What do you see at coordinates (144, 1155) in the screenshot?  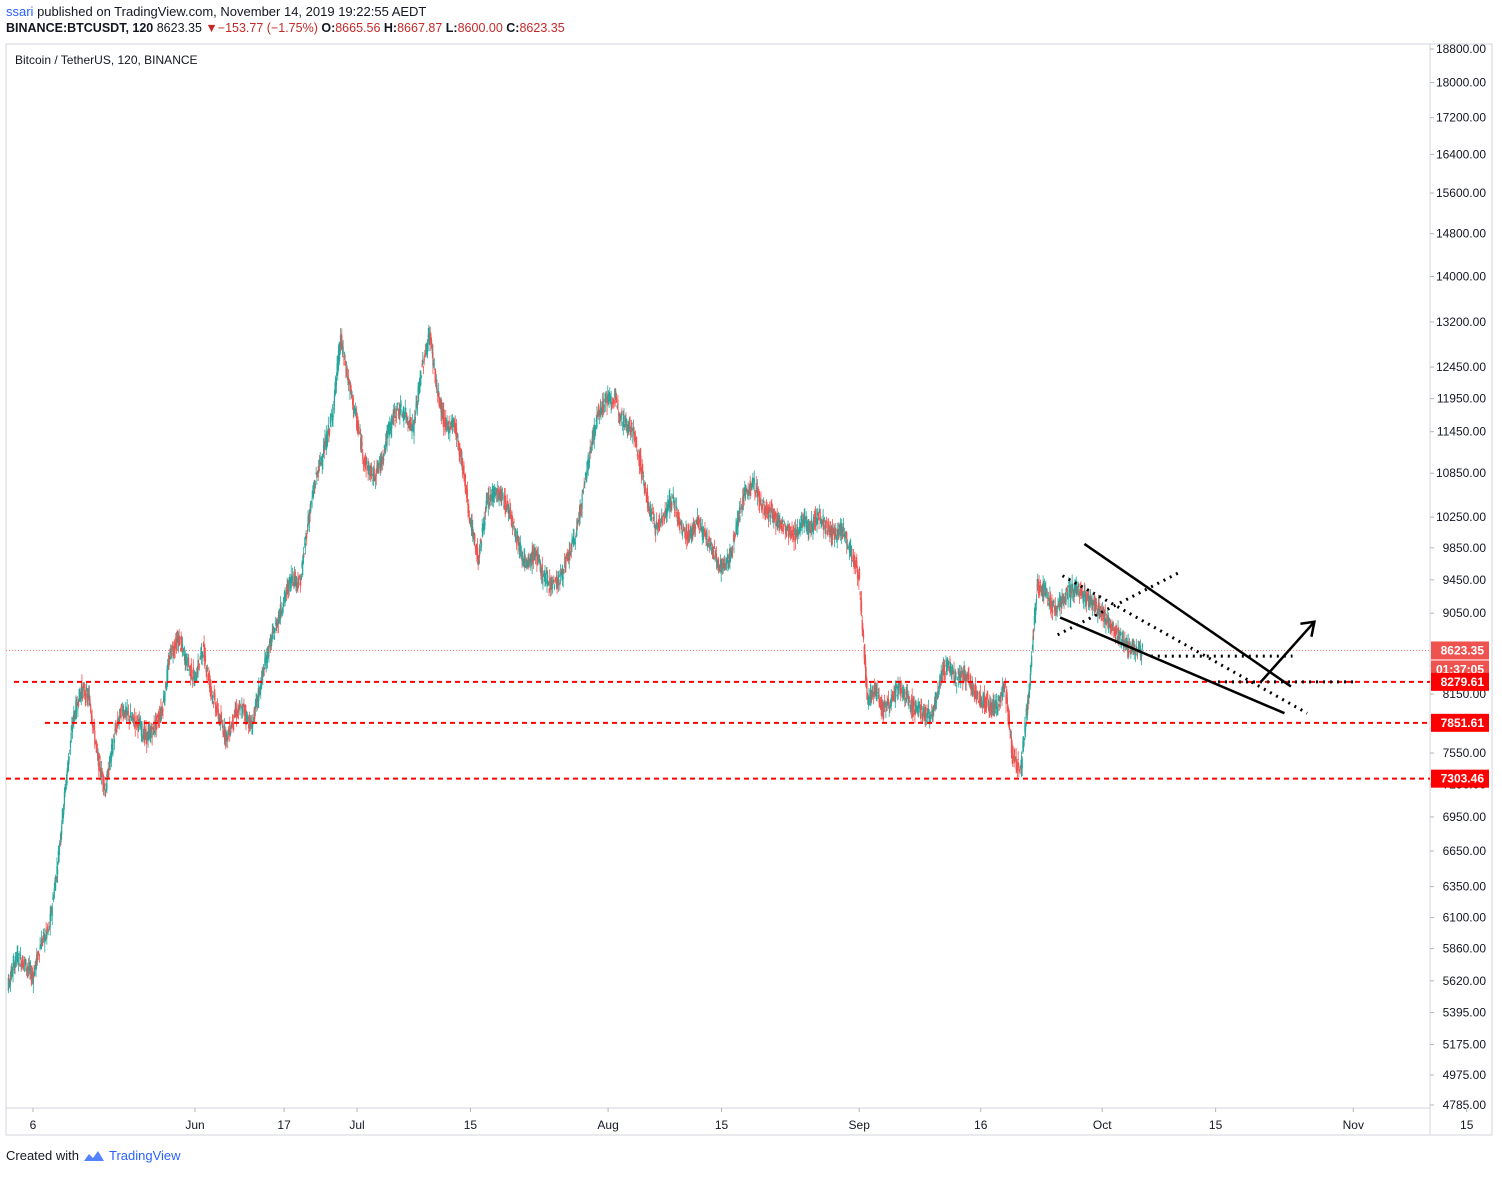 I see `tradingview-brand-link: TradingView` at bounding box center [144, 1155].